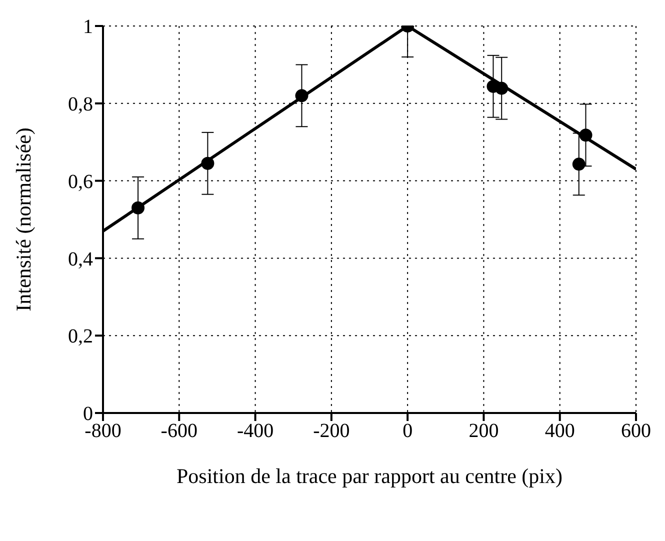 This screenshot has width=665, height=541. What do you see at coordinates (80, 259) in the screenshot?
I see `y-tick-label: 0,4` at bounding box center [80, 259].